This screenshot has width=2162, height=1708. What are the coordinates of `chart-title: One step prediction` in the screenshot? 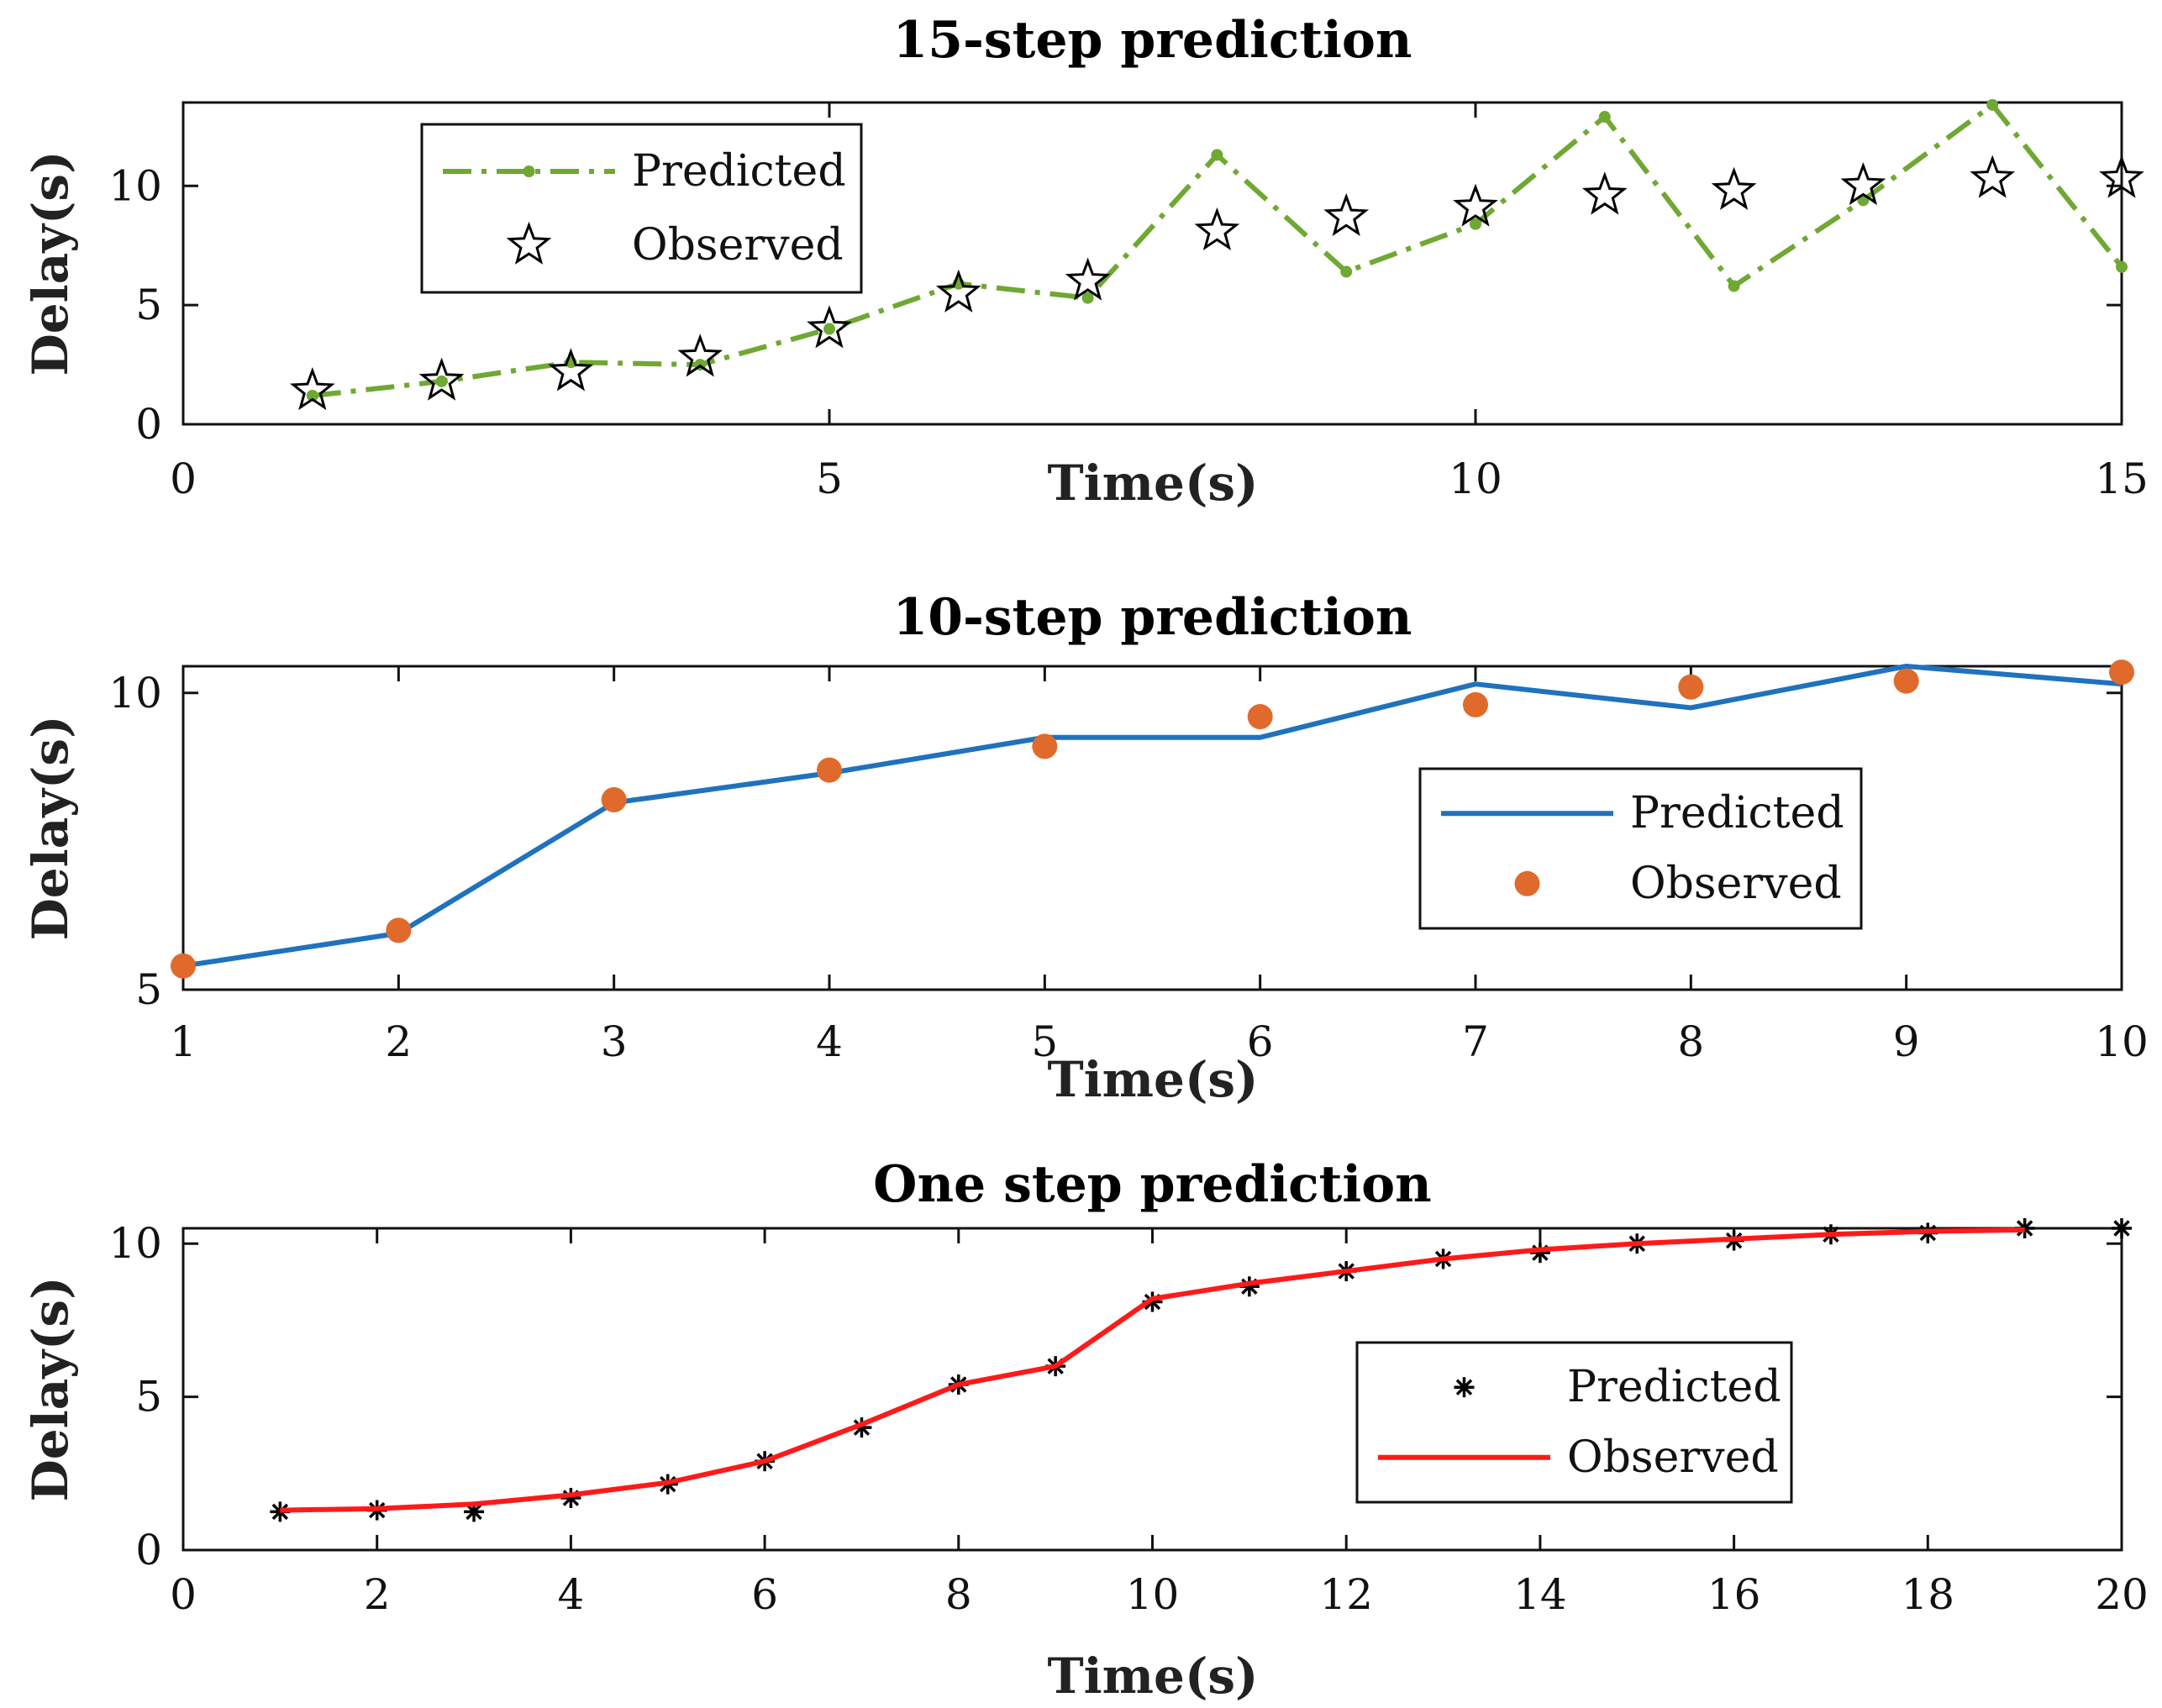 It's located at (1153, 1184).